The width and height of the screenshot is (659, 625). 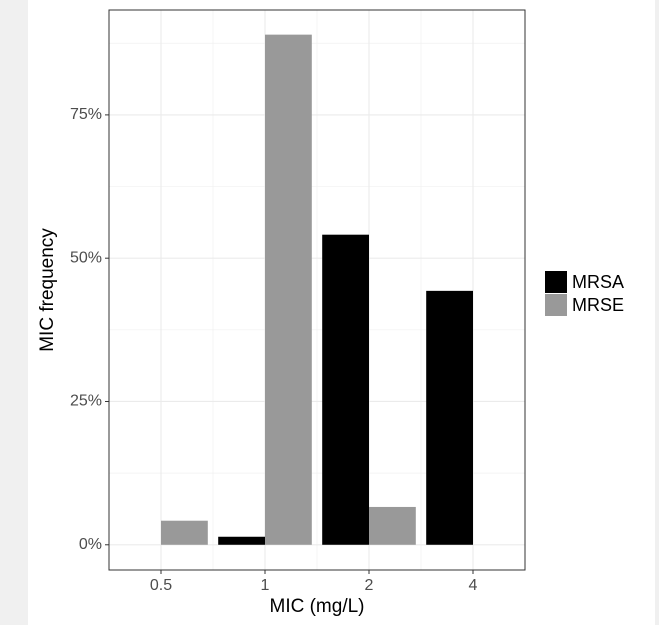 I want to click on y-axis-title: MIC frequency, so click(x=47, y=290).